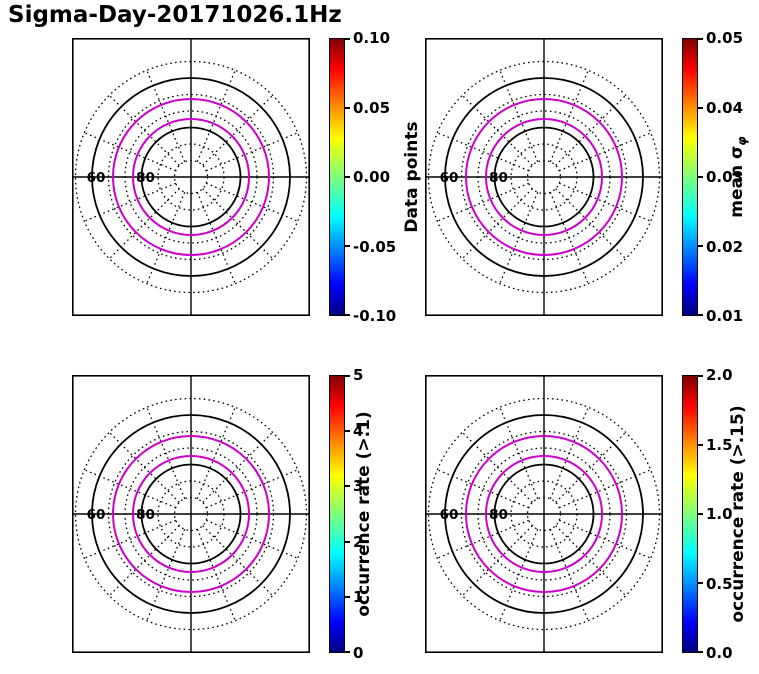 This screenshot has width=759, height=674. Describe the element at coordinates (358, 430) in the screenshot. I see `colorbar-tick-label: 4` at that location.